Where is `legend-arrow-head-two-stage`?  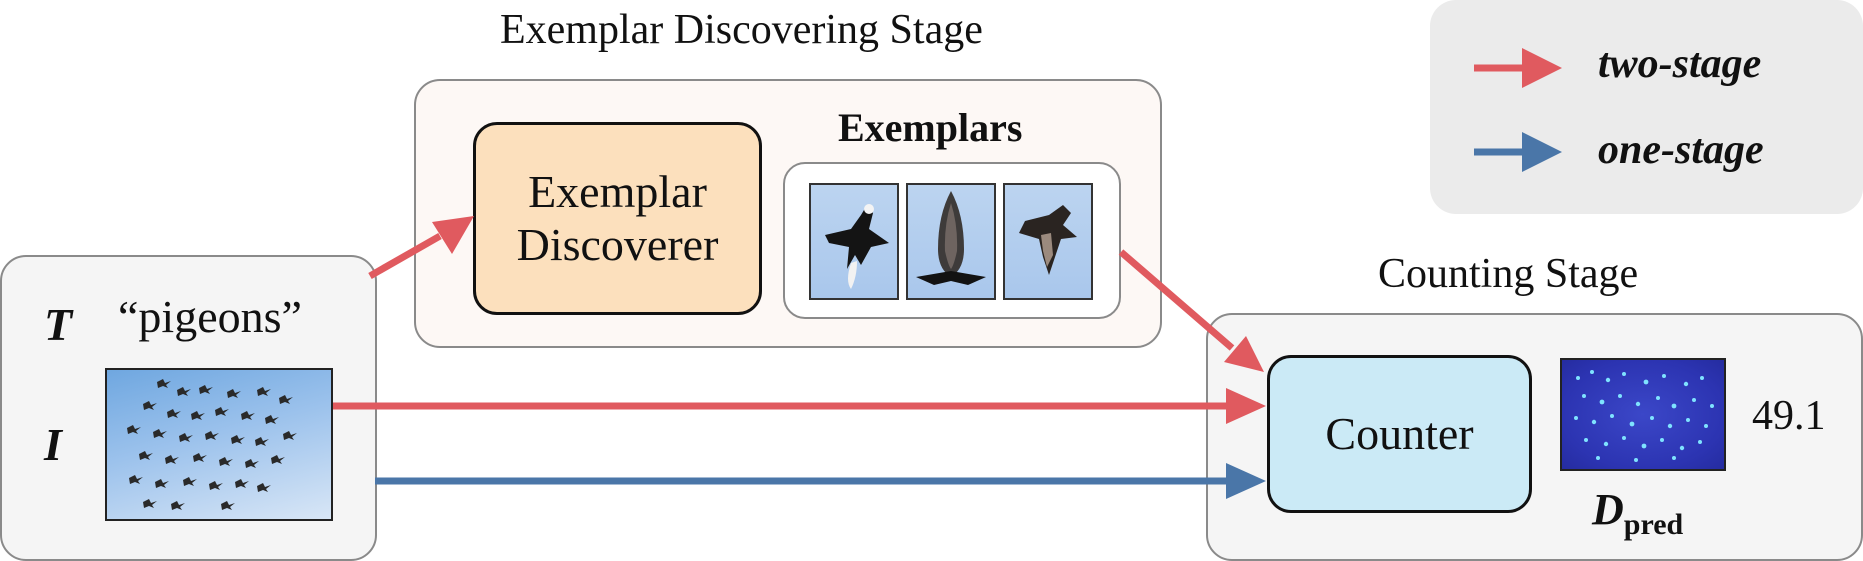 legend-arrow-head-two-stage is located at coordinates (1542, 68).